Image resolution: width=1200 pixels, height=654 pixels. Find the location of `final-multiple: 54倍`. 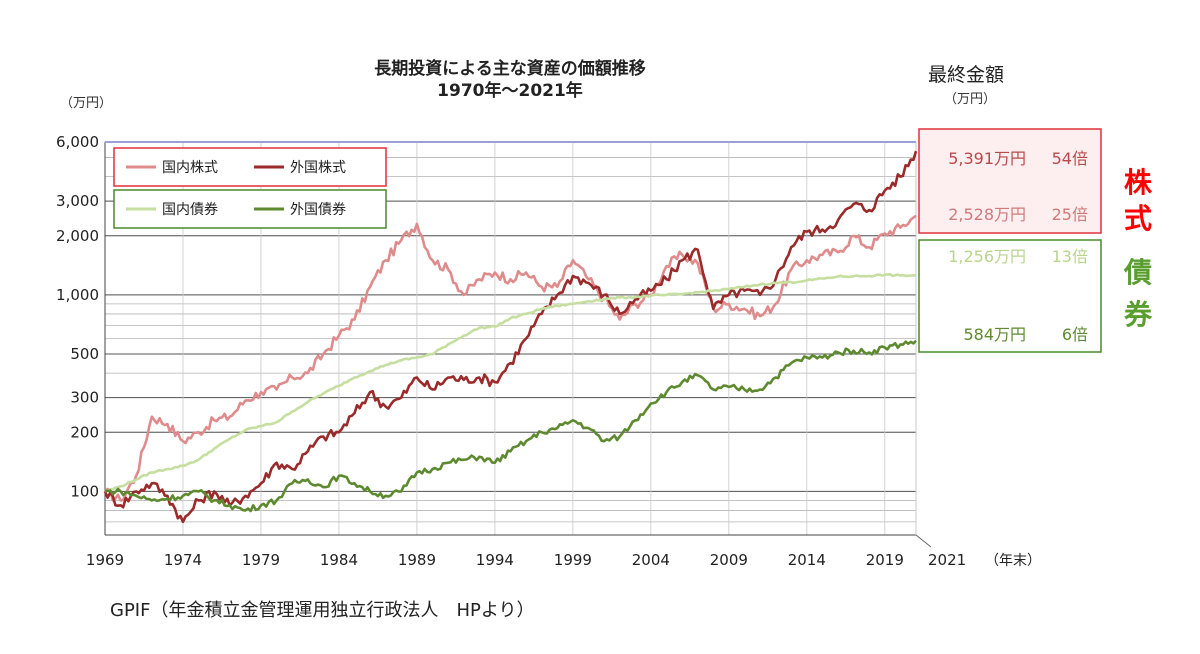

final-multiple: 54倍 is located at coordinates (1070, 158).